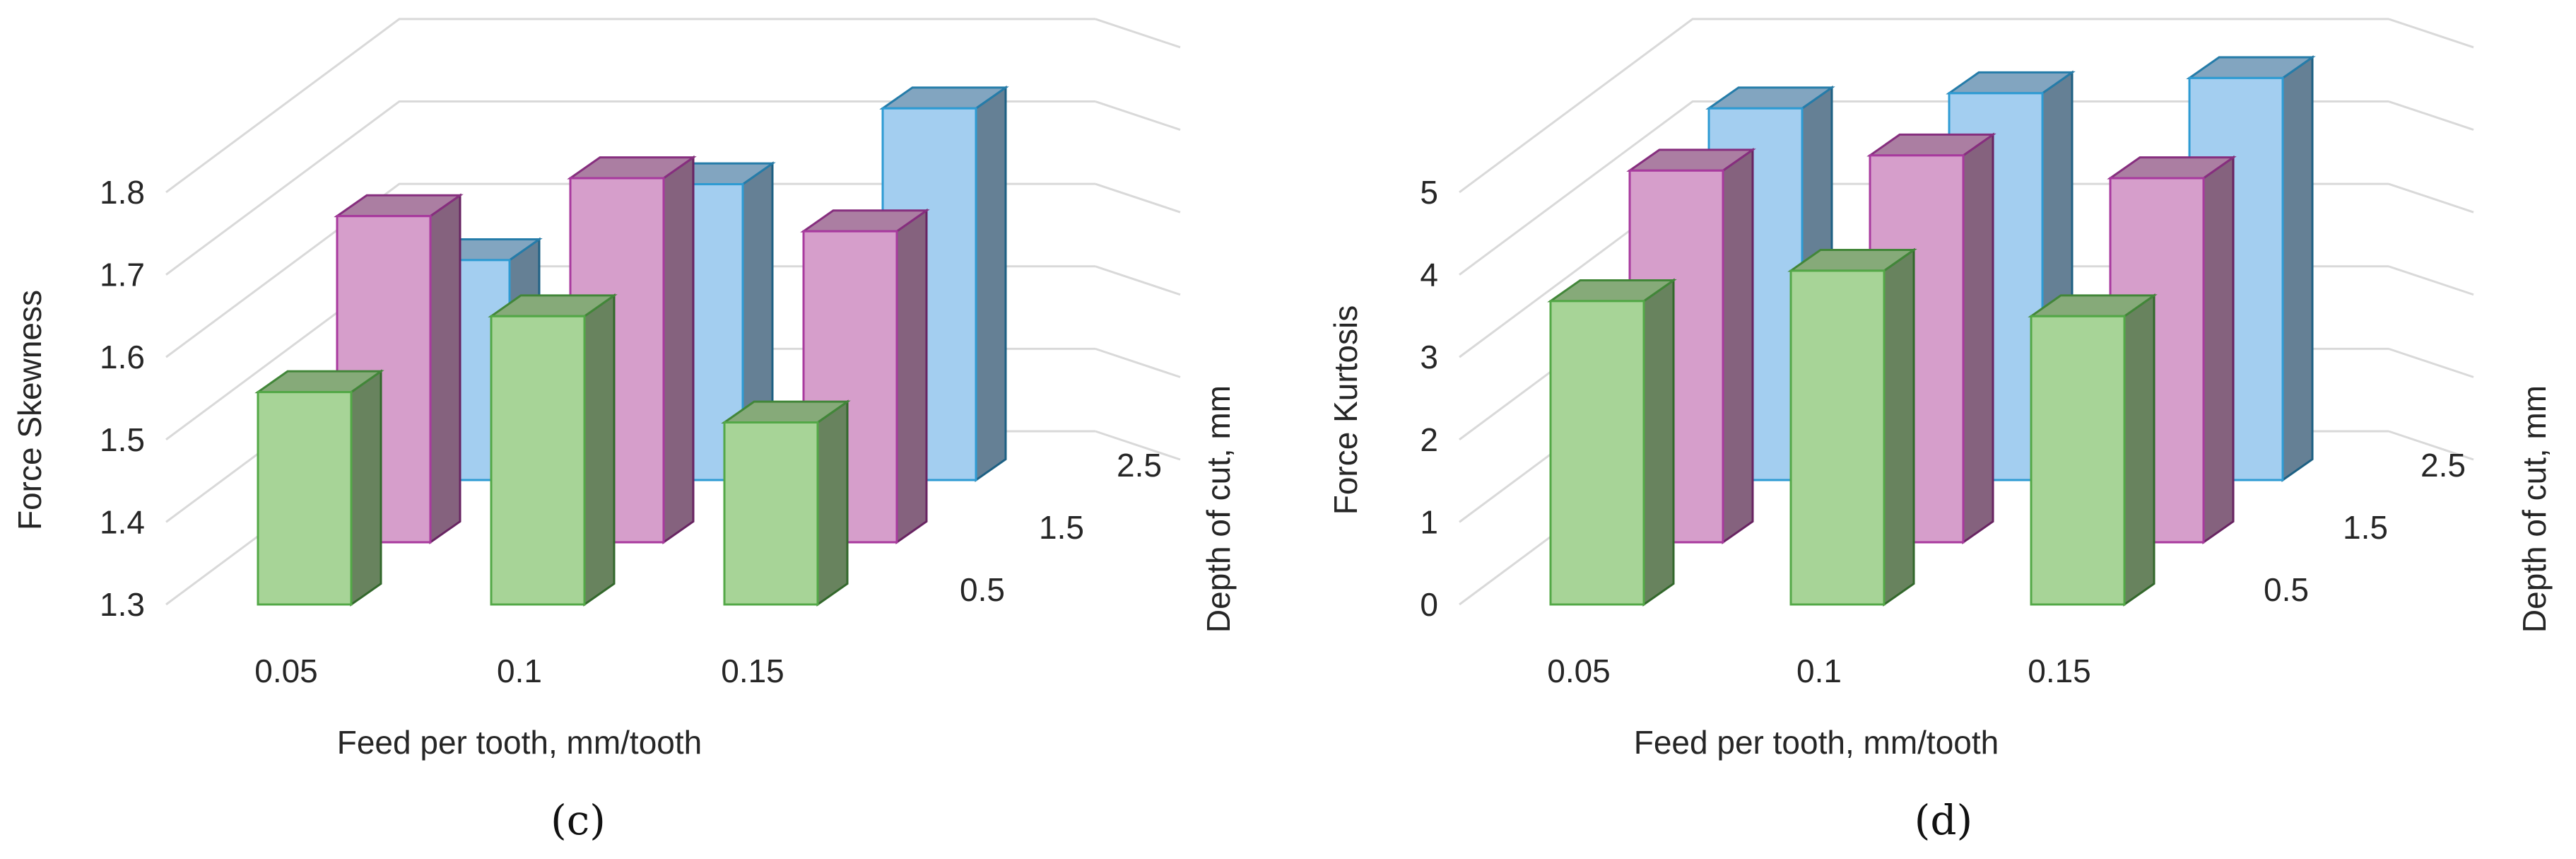  What do you see at coordinates (2139, 450) in the screenshot?
I see `chart-d-bar-depth-0_5-feed-0_15-side` at bounding box center [2139, 450].